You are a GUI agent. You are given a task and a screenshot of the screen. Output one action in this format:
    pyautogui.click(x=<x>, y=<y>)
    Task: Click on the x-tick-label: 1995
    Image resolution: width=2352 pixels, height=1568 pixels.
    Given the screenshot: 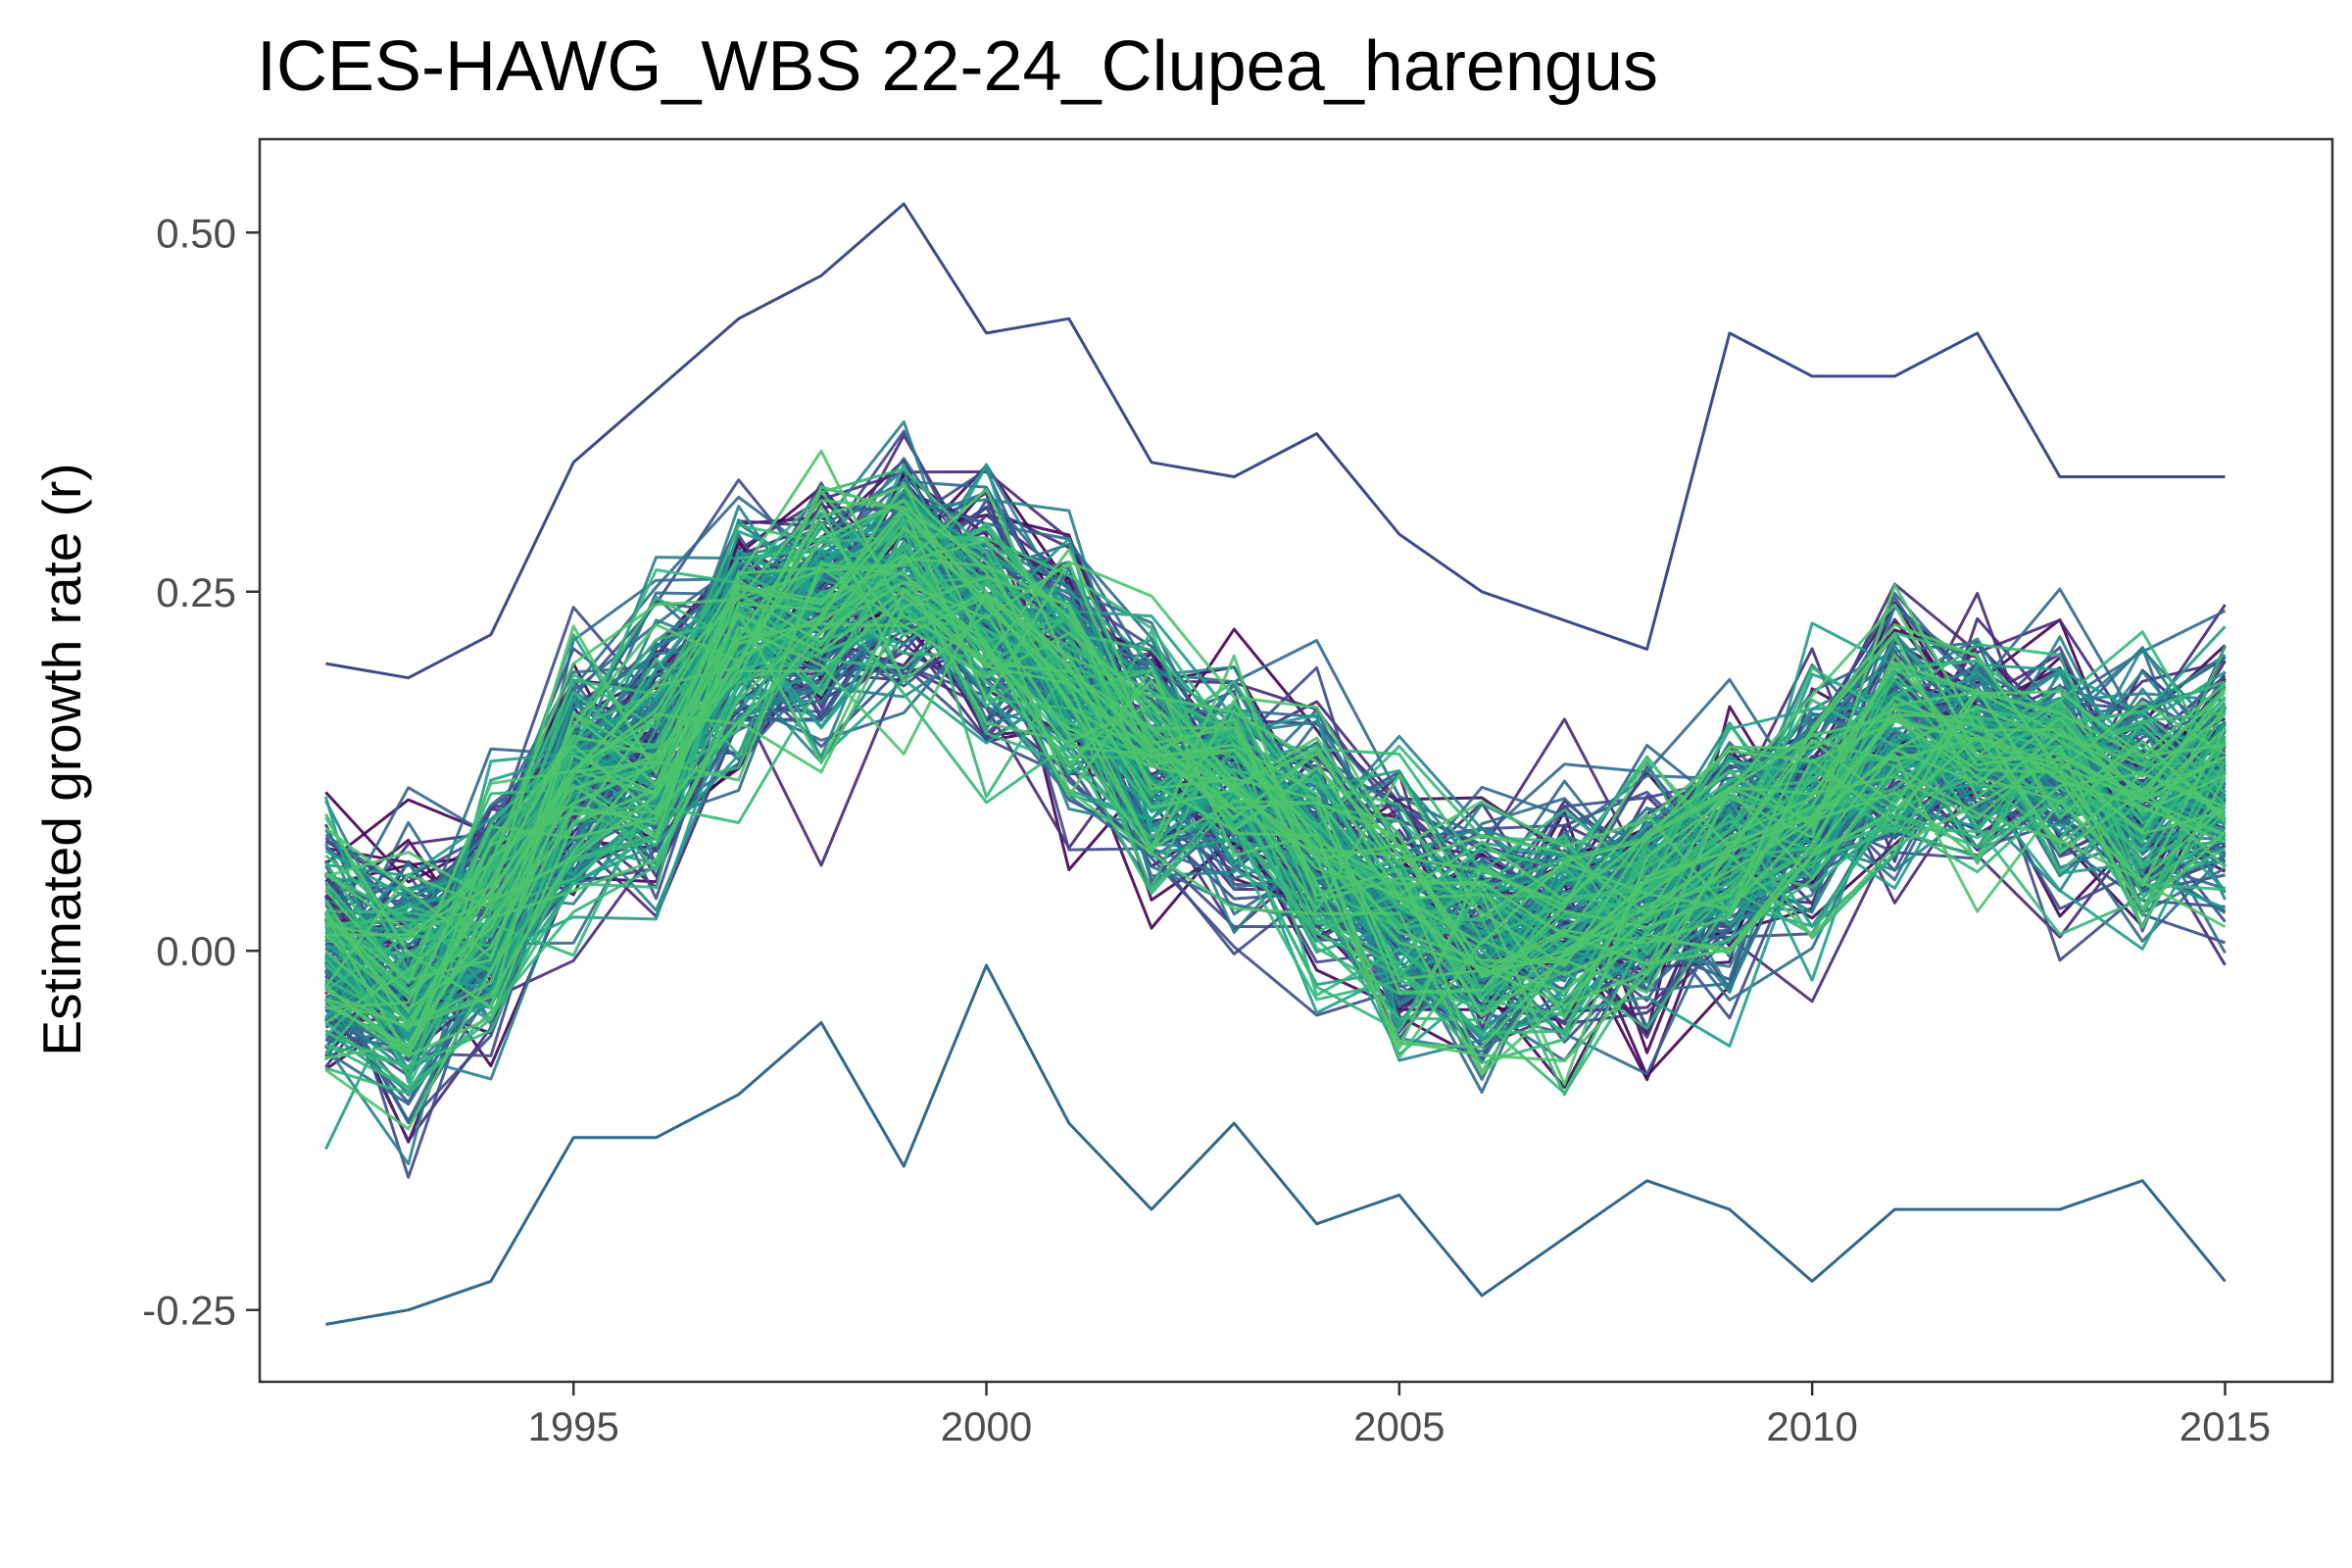 What is the action you would take?
    pyautogui.click(x=572, y=1426)
    